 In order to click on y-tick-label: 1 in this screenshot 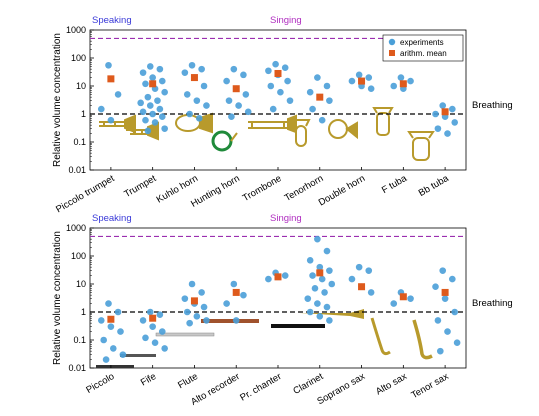, I will do `click(83, 114)`.